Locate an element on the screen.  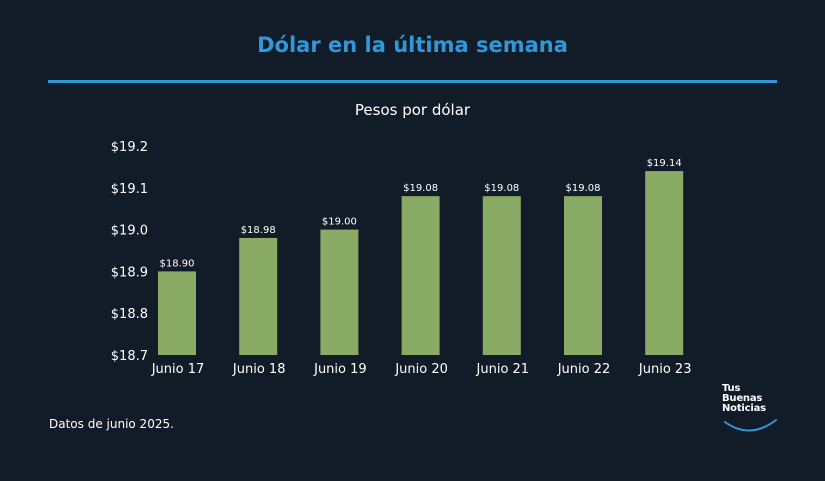
x-tick-label: Junio 20 is located at coordinates (421, 369).